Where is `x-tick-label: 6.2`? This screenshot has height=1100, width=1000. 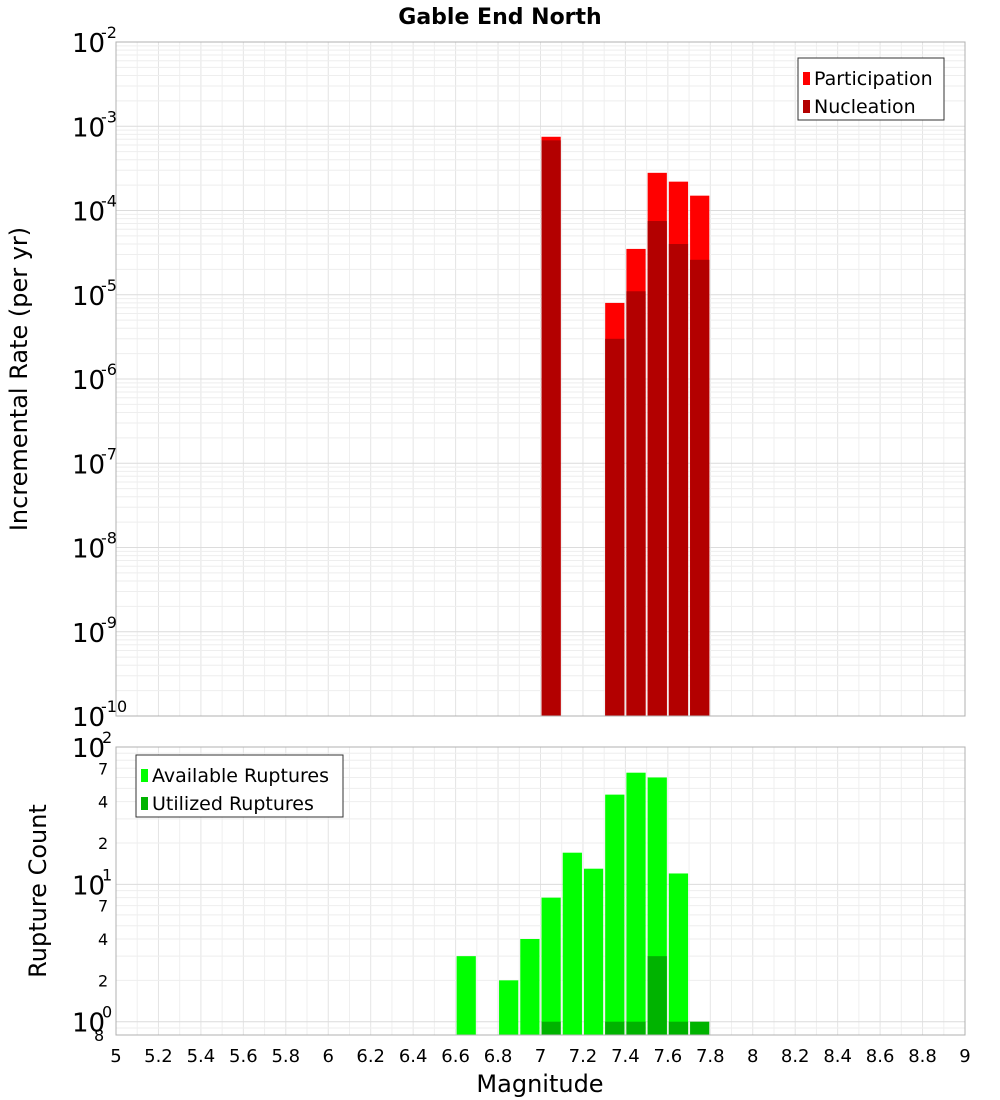 x-tick-label: 6.2 is located at coordinates (370, 1056).